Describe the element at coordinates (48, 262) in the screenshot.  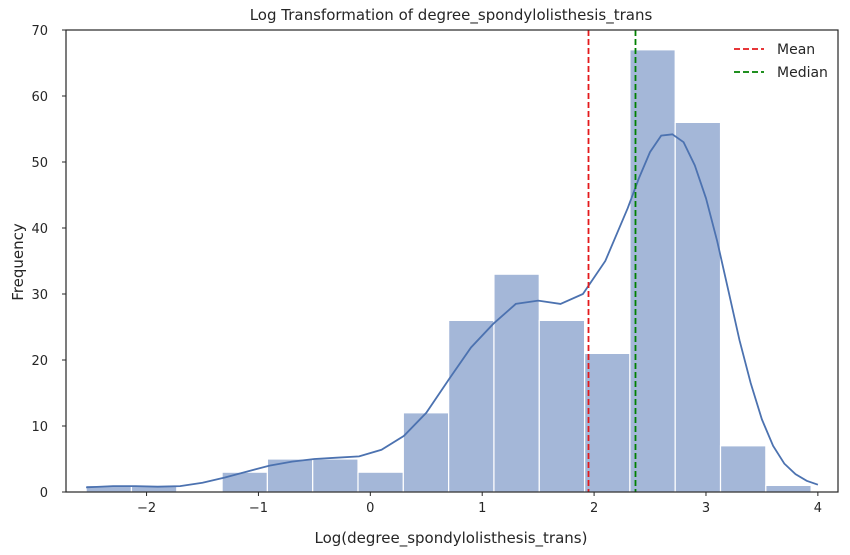
I see `y-axis-ticks: 0 10 20 30 40 50 60 70` at that location.